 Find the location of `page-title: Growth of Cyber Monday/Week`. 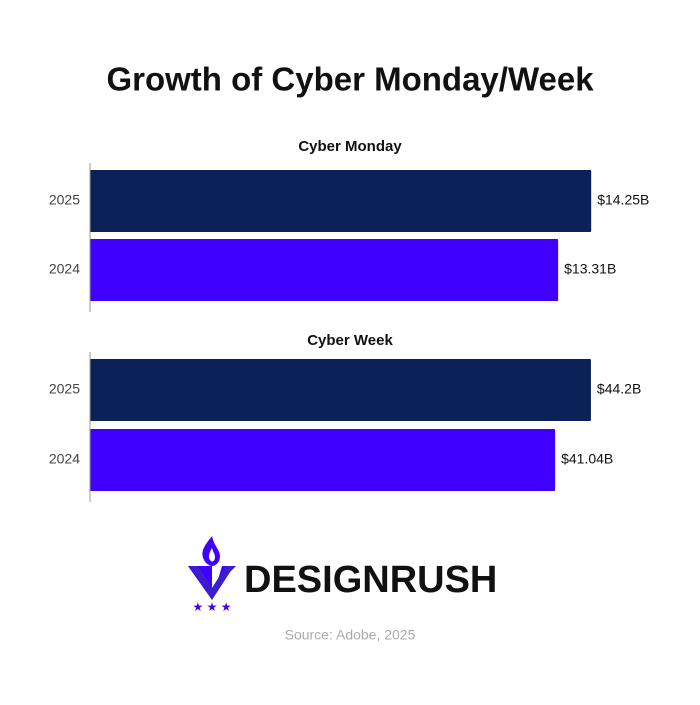

page-title: Growth of Cyber Monday/Week is located at coordinates (350, 79).